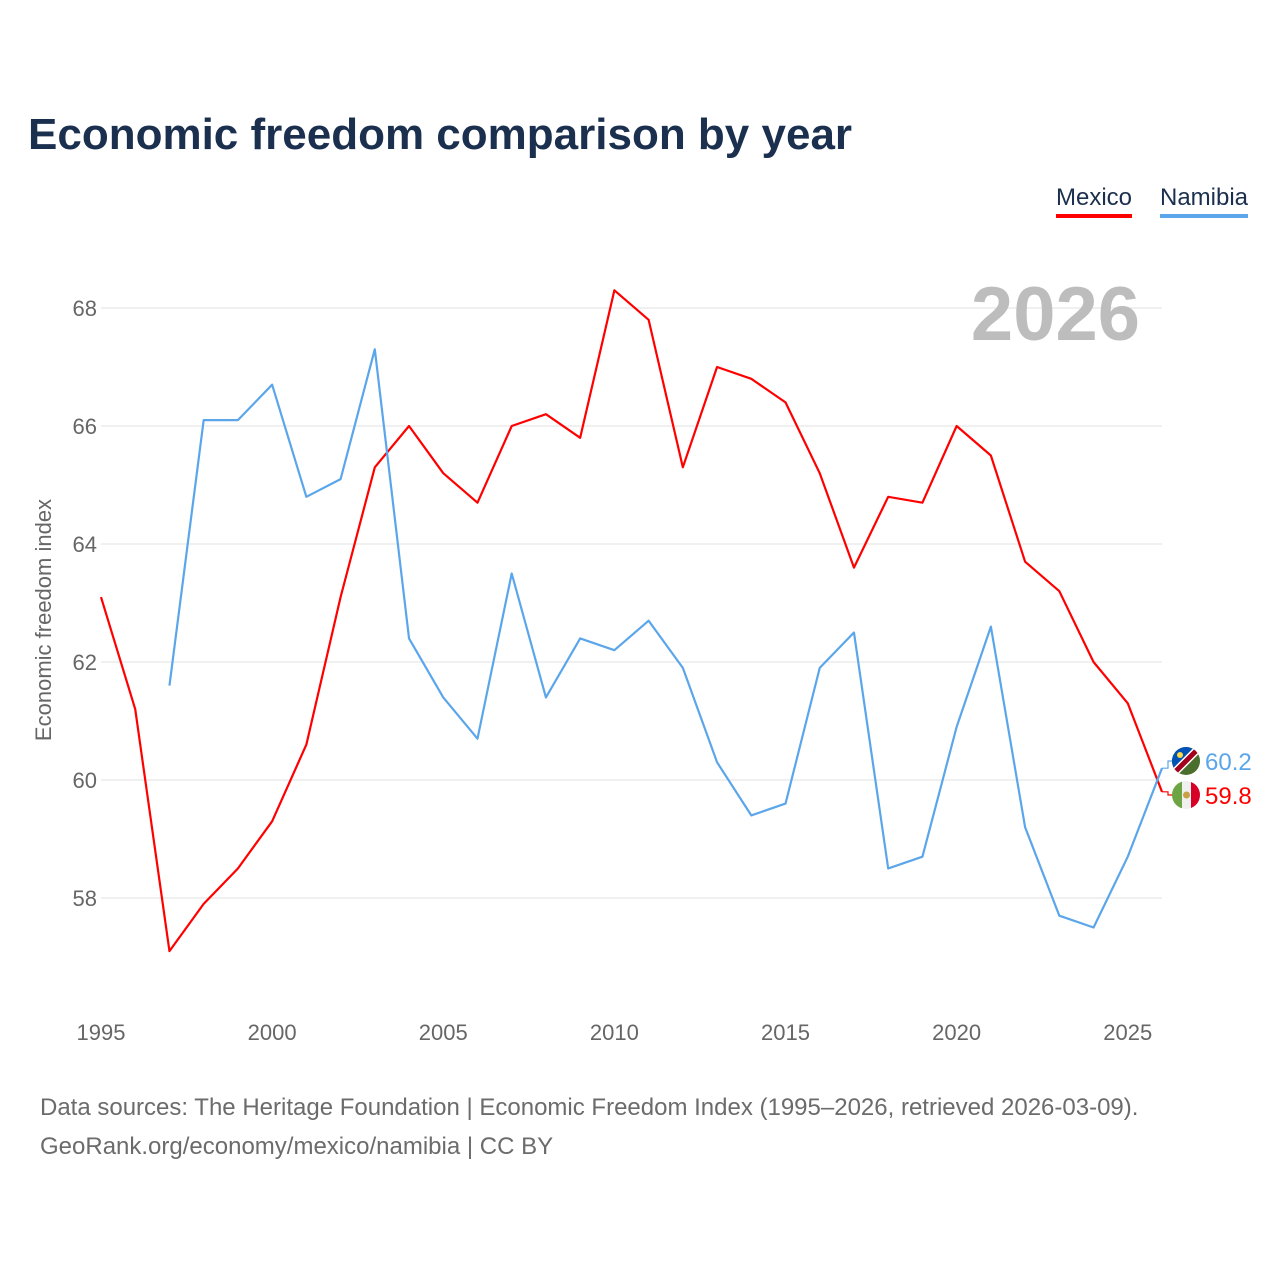 The width and height of the screenshot is (1280, 1280). Describe the element at coordinates (1127, 1032) in the screenshot. I see `x-tick-label: 2025` at that location.